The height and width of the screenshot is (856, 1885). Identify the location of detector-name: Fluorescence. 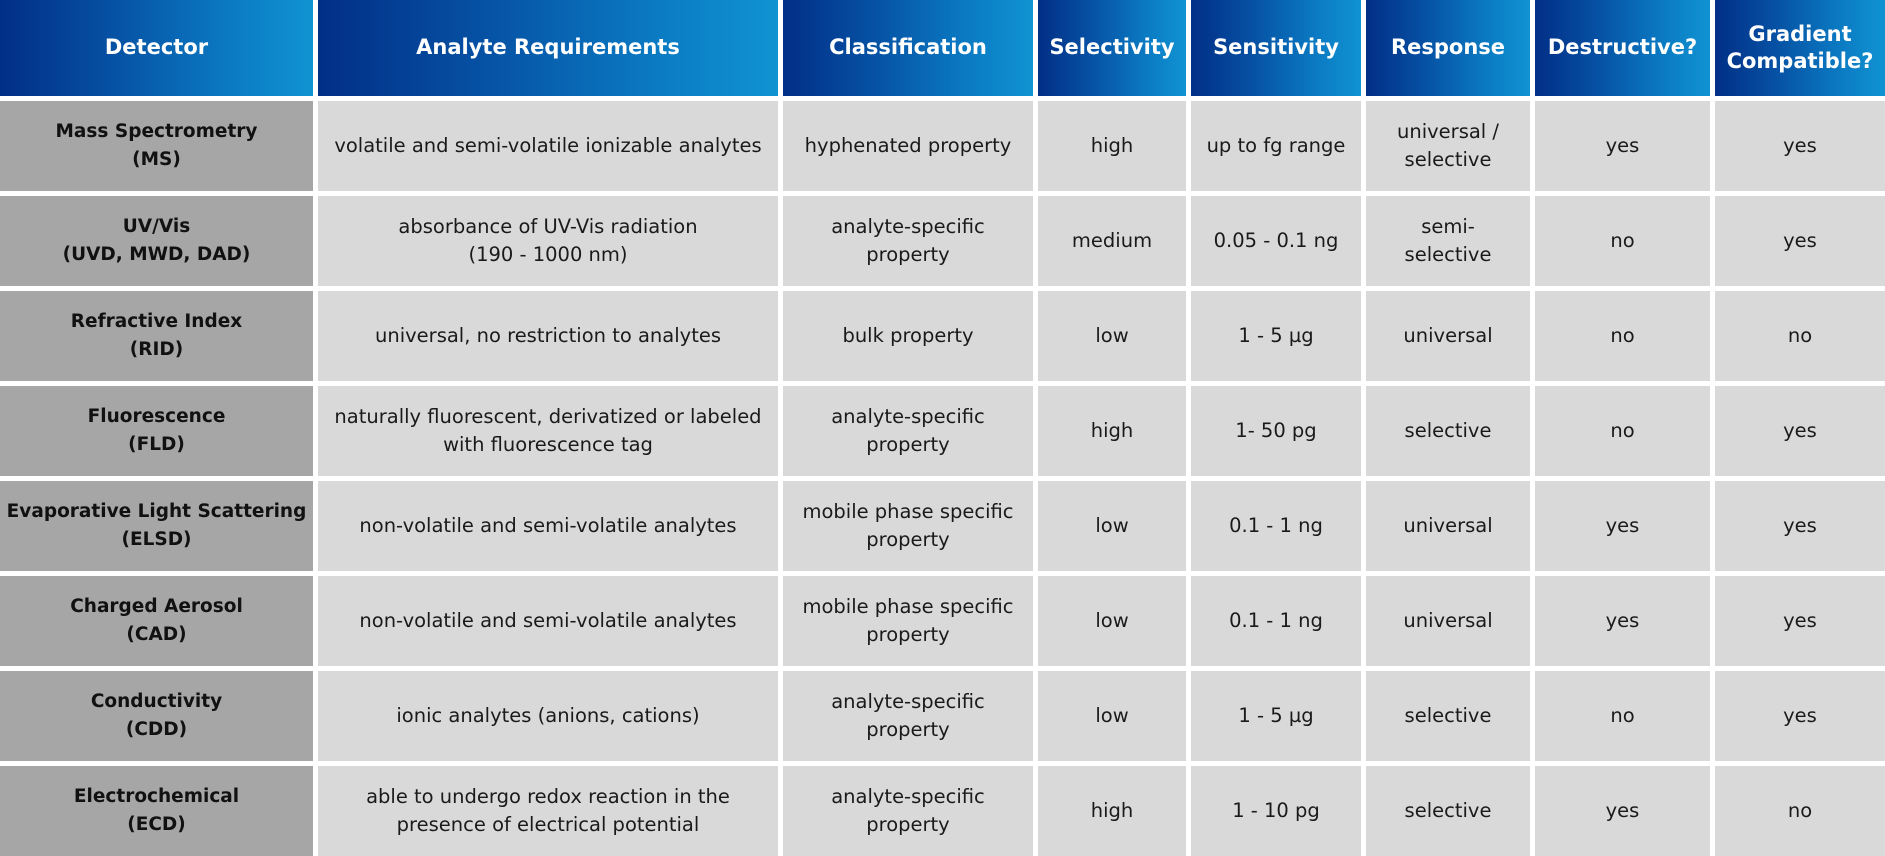
(156, 417).